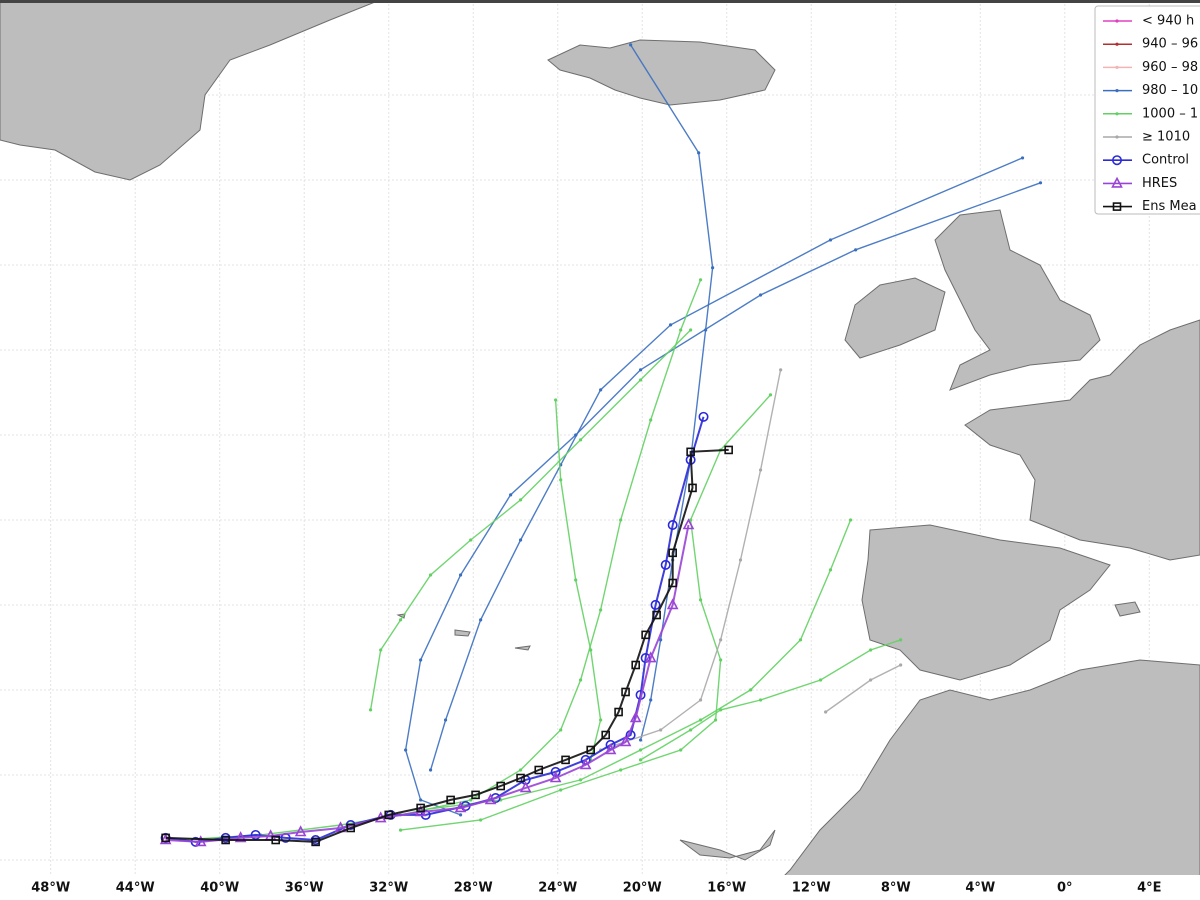 This screenshot has width=1200, height=900. What do you see at coordinates (1170, 90) in the screenshot?
I see `legend-label: 980 – 10` at bounding box center [1170, 90].